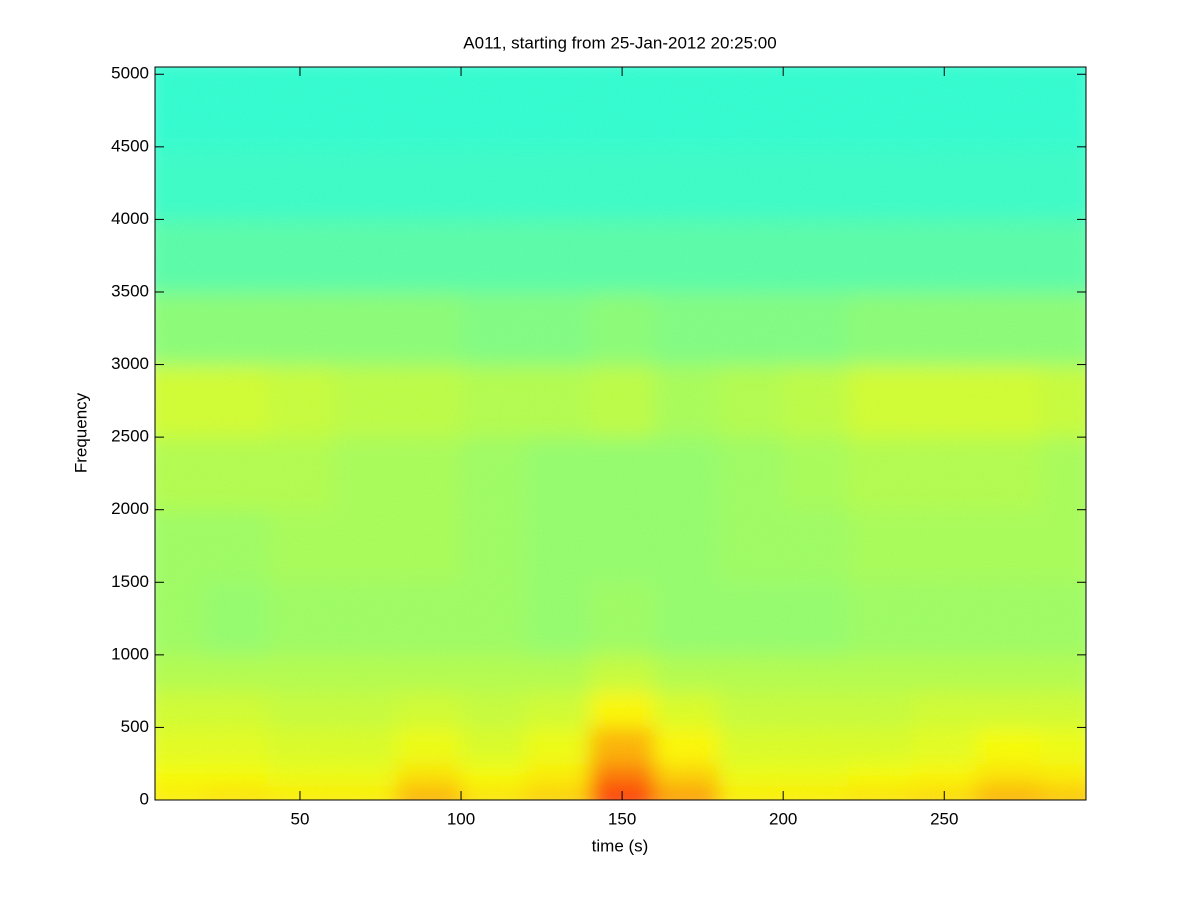 The height and width of the screenshot is (900, 1200). Describe the element at coordinates (130, 436) in the screenshot. I see `y-tick-label: 2500` at that location.